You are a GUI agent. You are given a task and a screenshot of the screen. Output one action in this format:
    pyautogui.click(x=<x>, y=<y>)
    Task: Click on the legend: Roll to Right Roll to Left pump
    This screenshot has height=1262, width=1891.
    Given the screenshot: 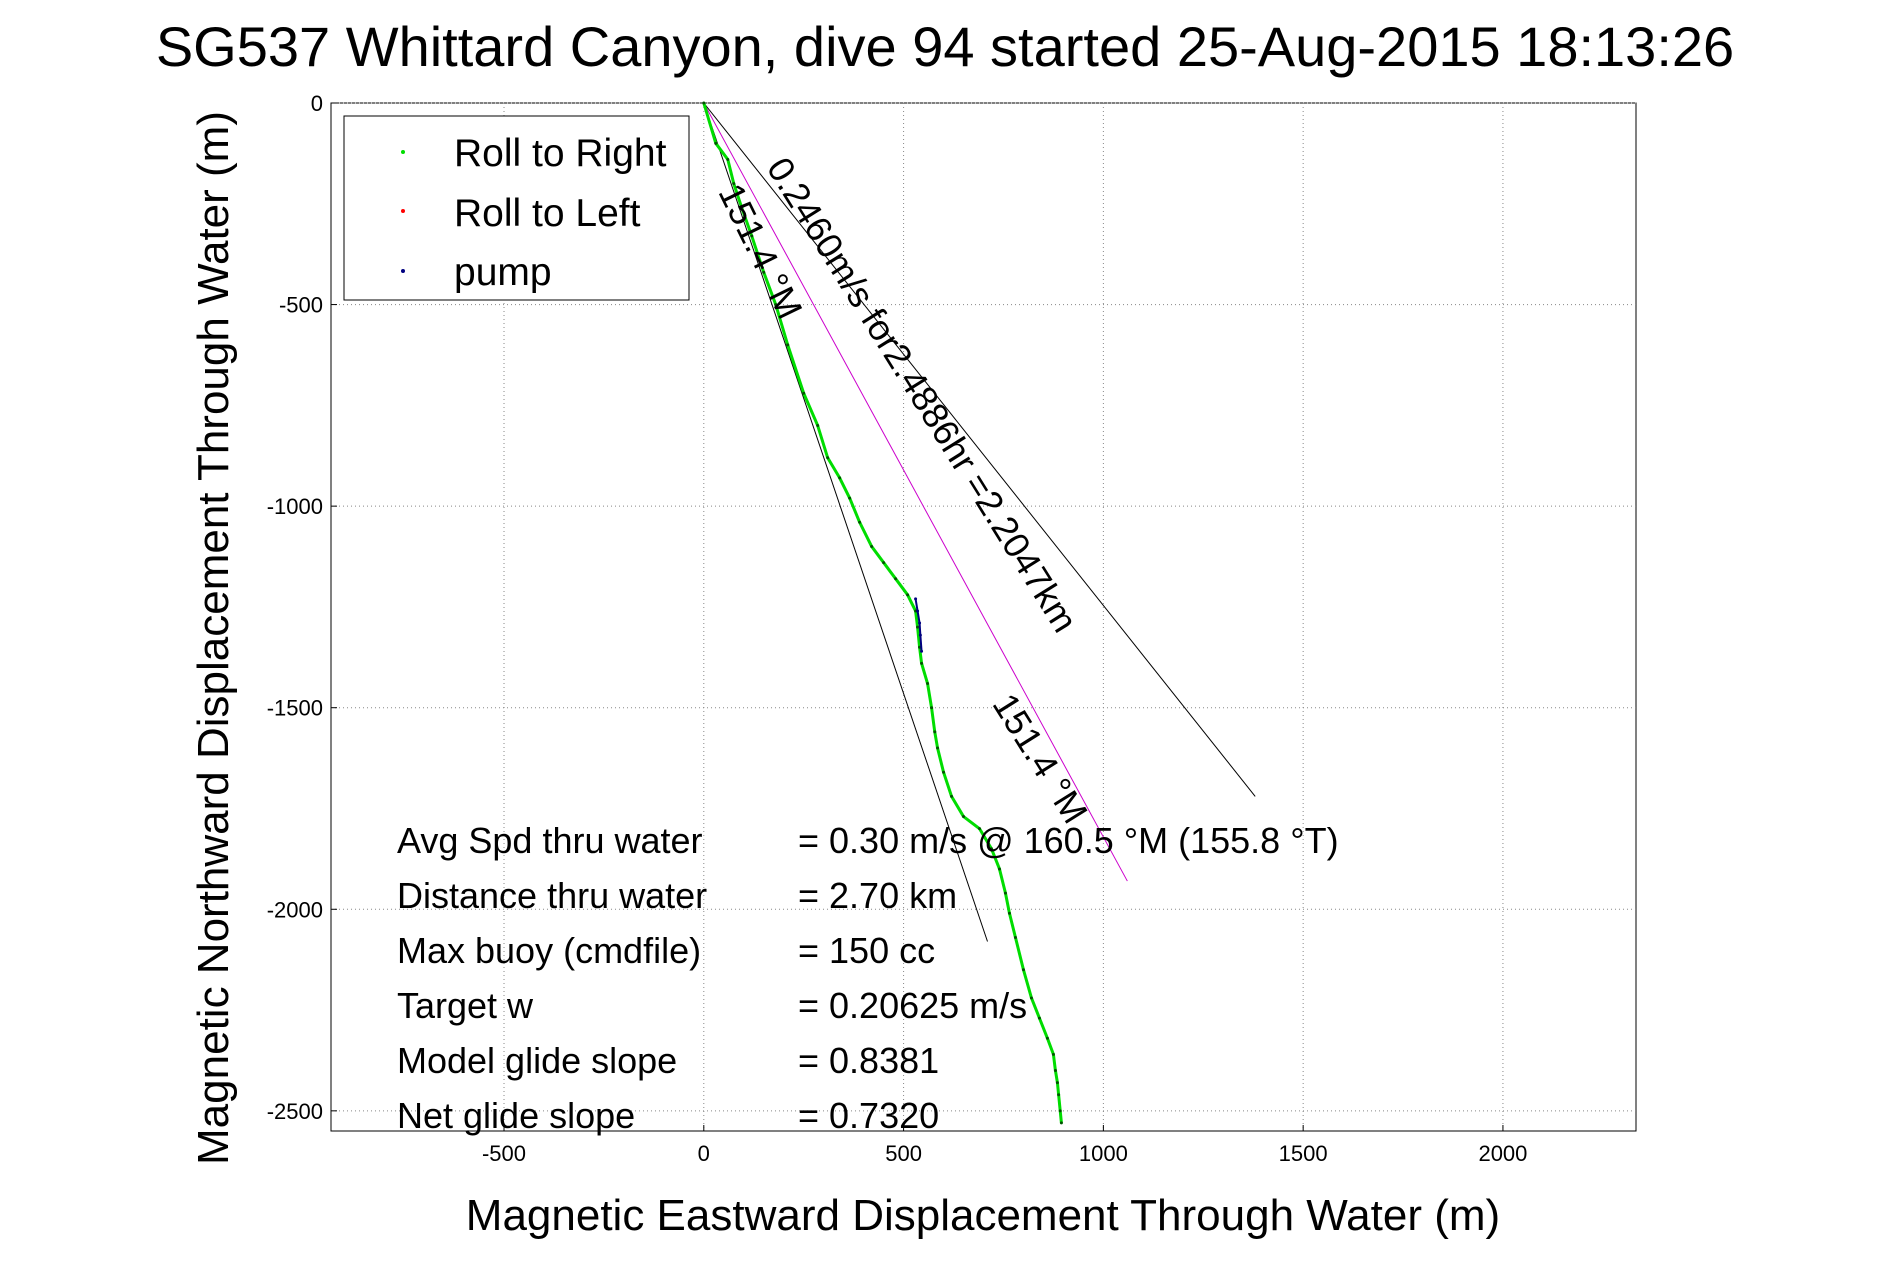 What is the action you would take?
    pyautogui.click(x=516, y=208)
    